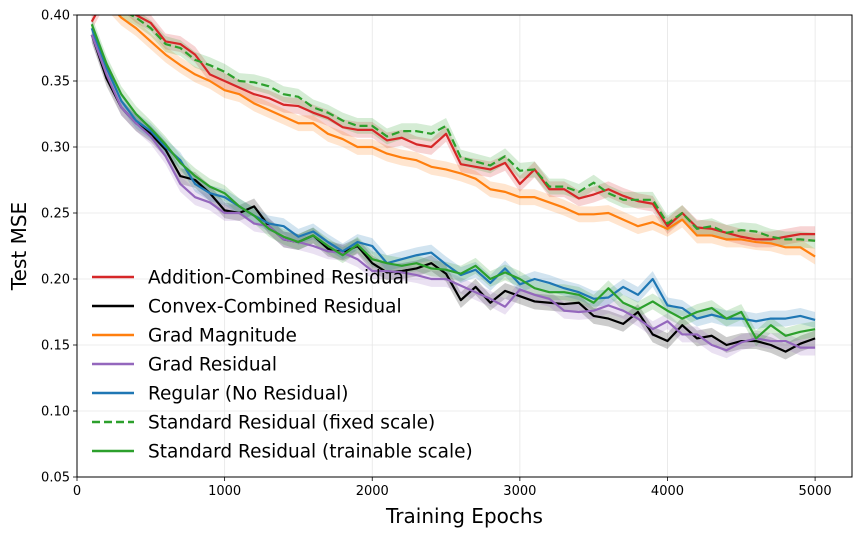  Describe the element at coordinates (55, 82) in the screenshot. I see `y-tick-label: 0.35` at that location.